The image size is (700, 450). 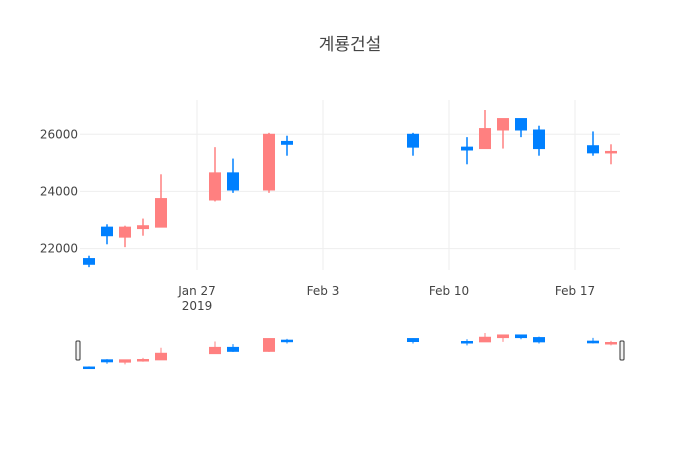 I want to click on range-slider-background, so click(x=350, y=351).